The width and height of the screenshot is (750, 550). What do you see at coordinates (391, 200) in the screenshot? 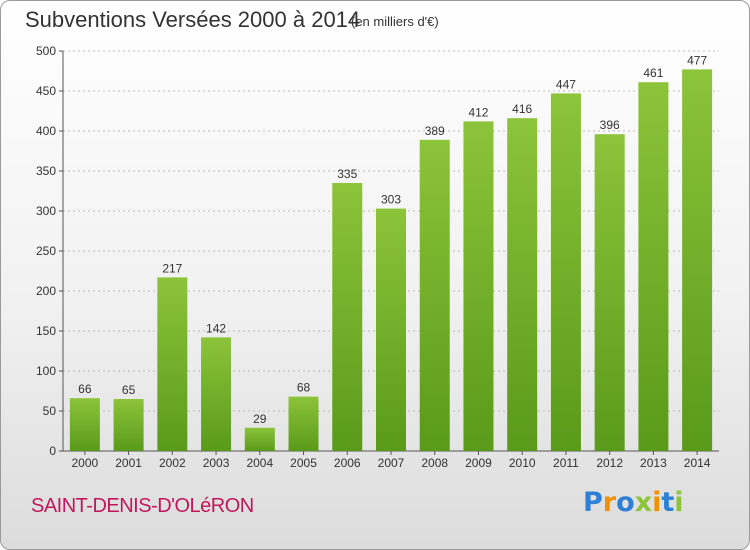
I see `bar-value-label: 303` at bounding box center [391, 200].